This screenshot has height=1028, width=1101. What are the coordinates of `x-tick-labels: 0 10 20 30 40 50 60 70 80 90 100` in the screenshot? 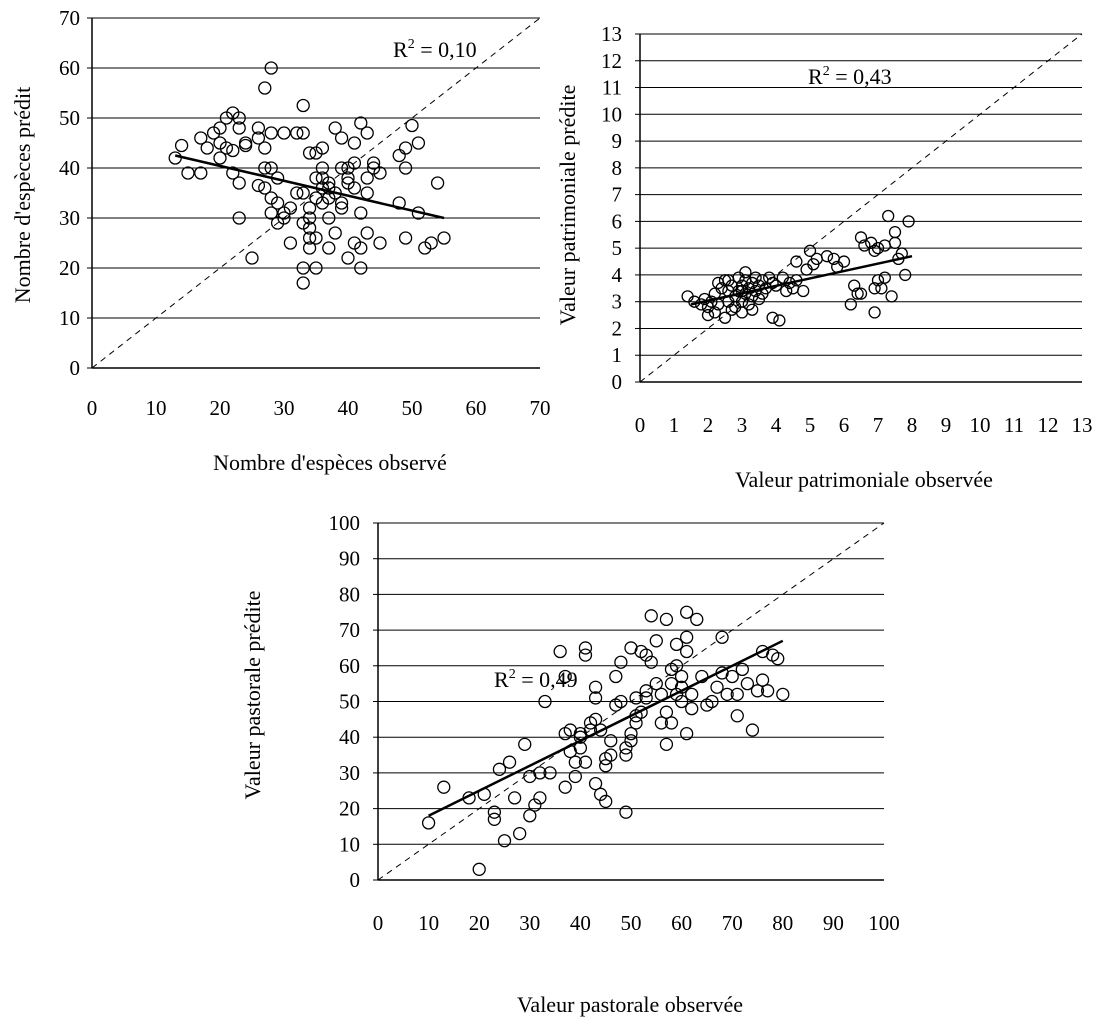 It's located at (636, 923).